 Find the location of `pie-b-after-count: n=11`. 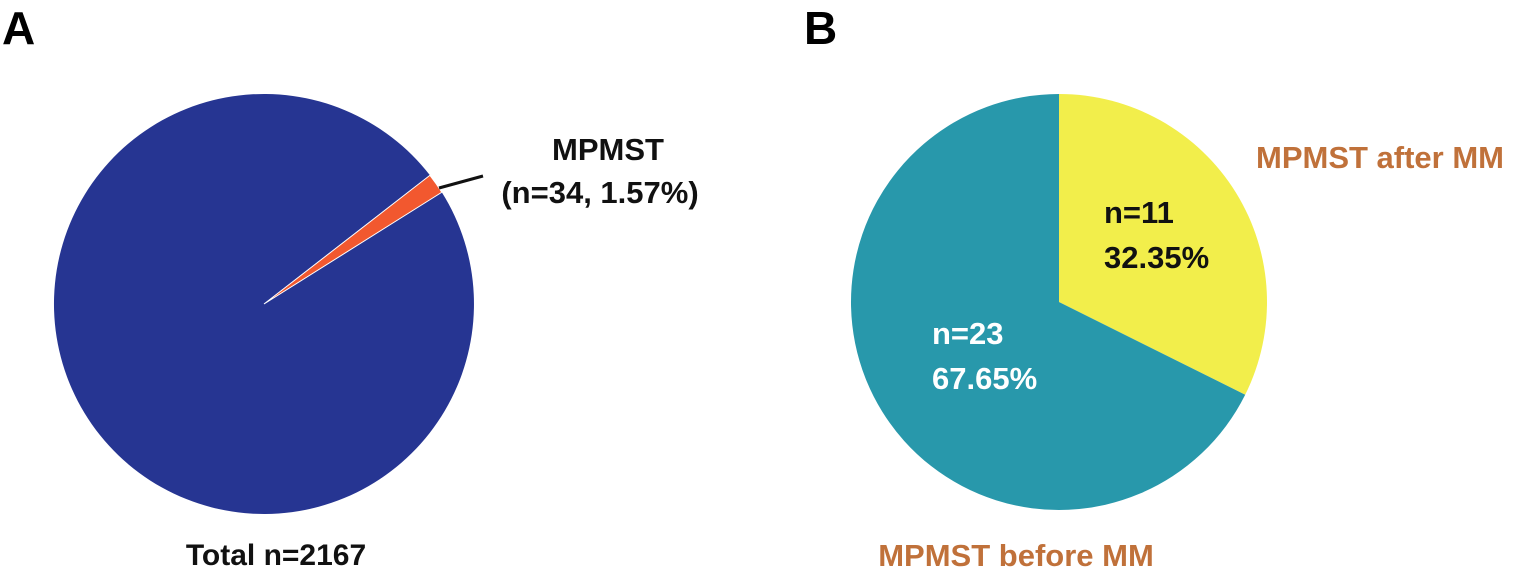

pie-b-after-count: n=11 is located at coordinates (1139, 212).